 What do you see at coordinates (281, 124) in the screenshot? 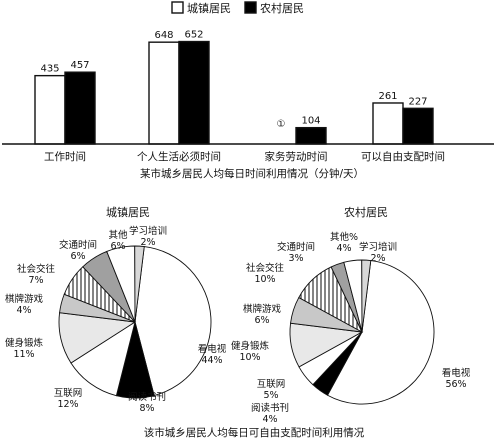
I see `bar-value-label-urban-2: ①` at bounding box center [281, 124].